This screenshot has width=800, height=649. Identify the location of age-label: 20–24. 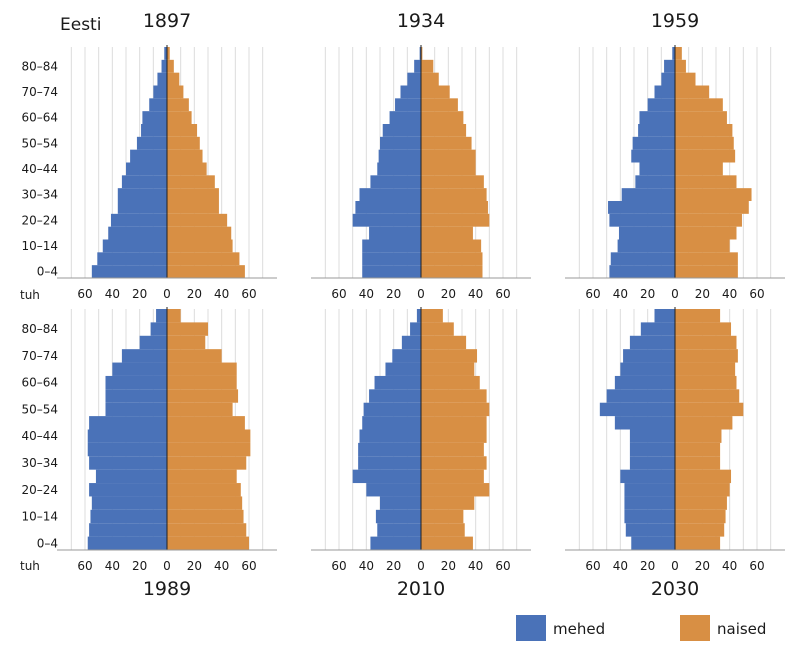
(39, 490).